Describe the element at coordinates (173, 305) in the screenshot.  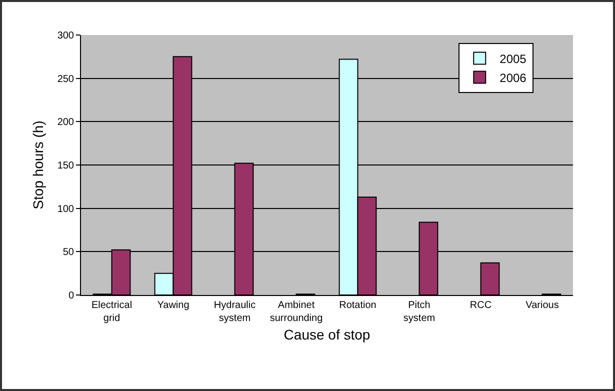
I see `x-tick-label: Yawing` at that location.